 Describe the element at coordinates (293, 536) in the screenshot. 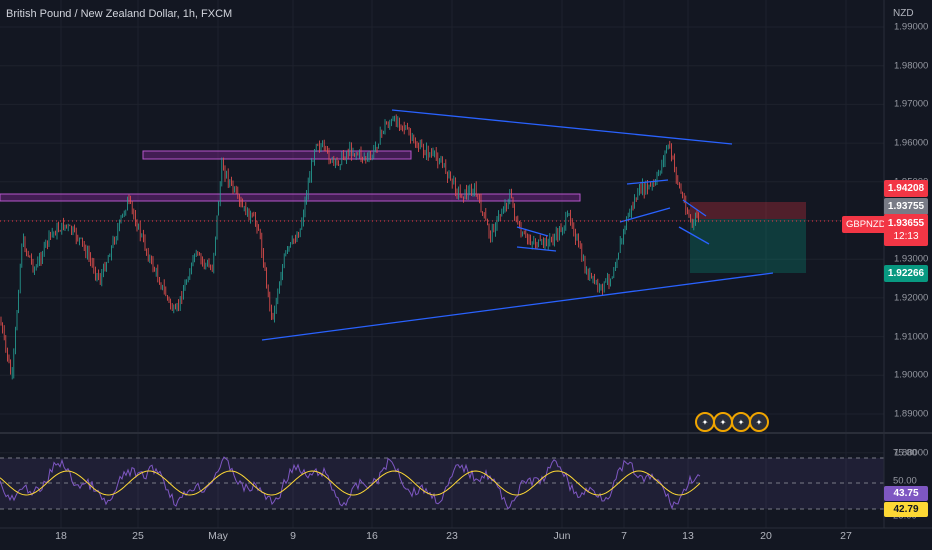

I see `time-tick-label: 9` at that location.